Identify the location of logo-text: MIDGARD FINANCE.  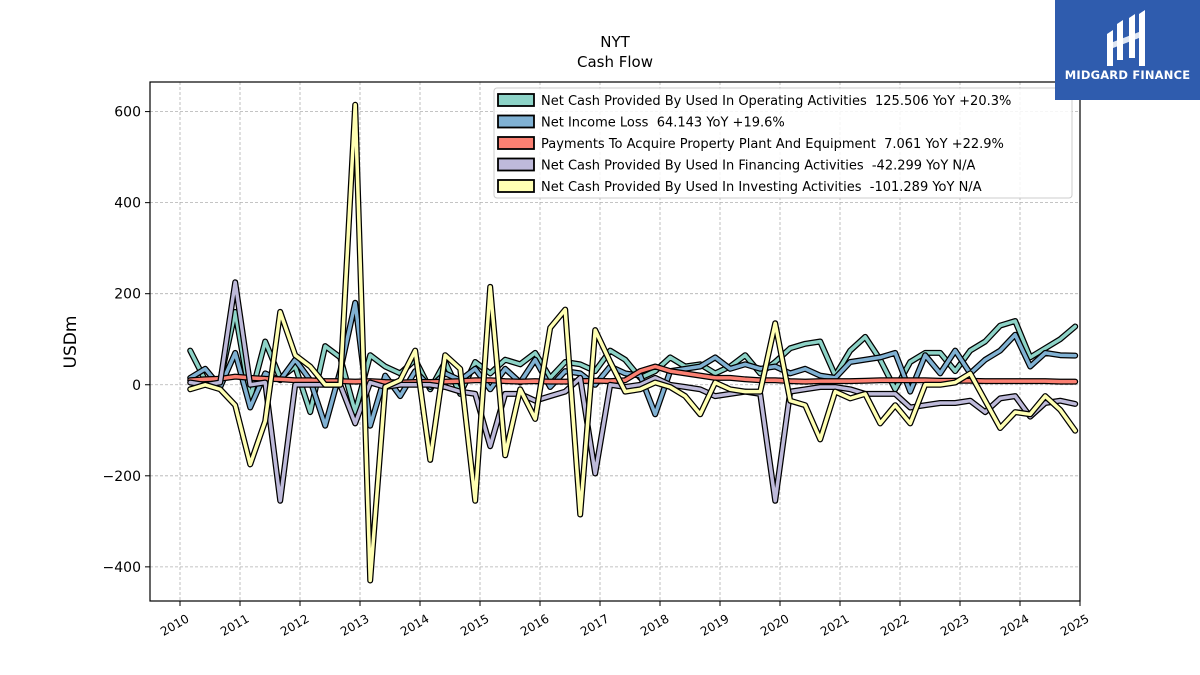
(1127, 75).